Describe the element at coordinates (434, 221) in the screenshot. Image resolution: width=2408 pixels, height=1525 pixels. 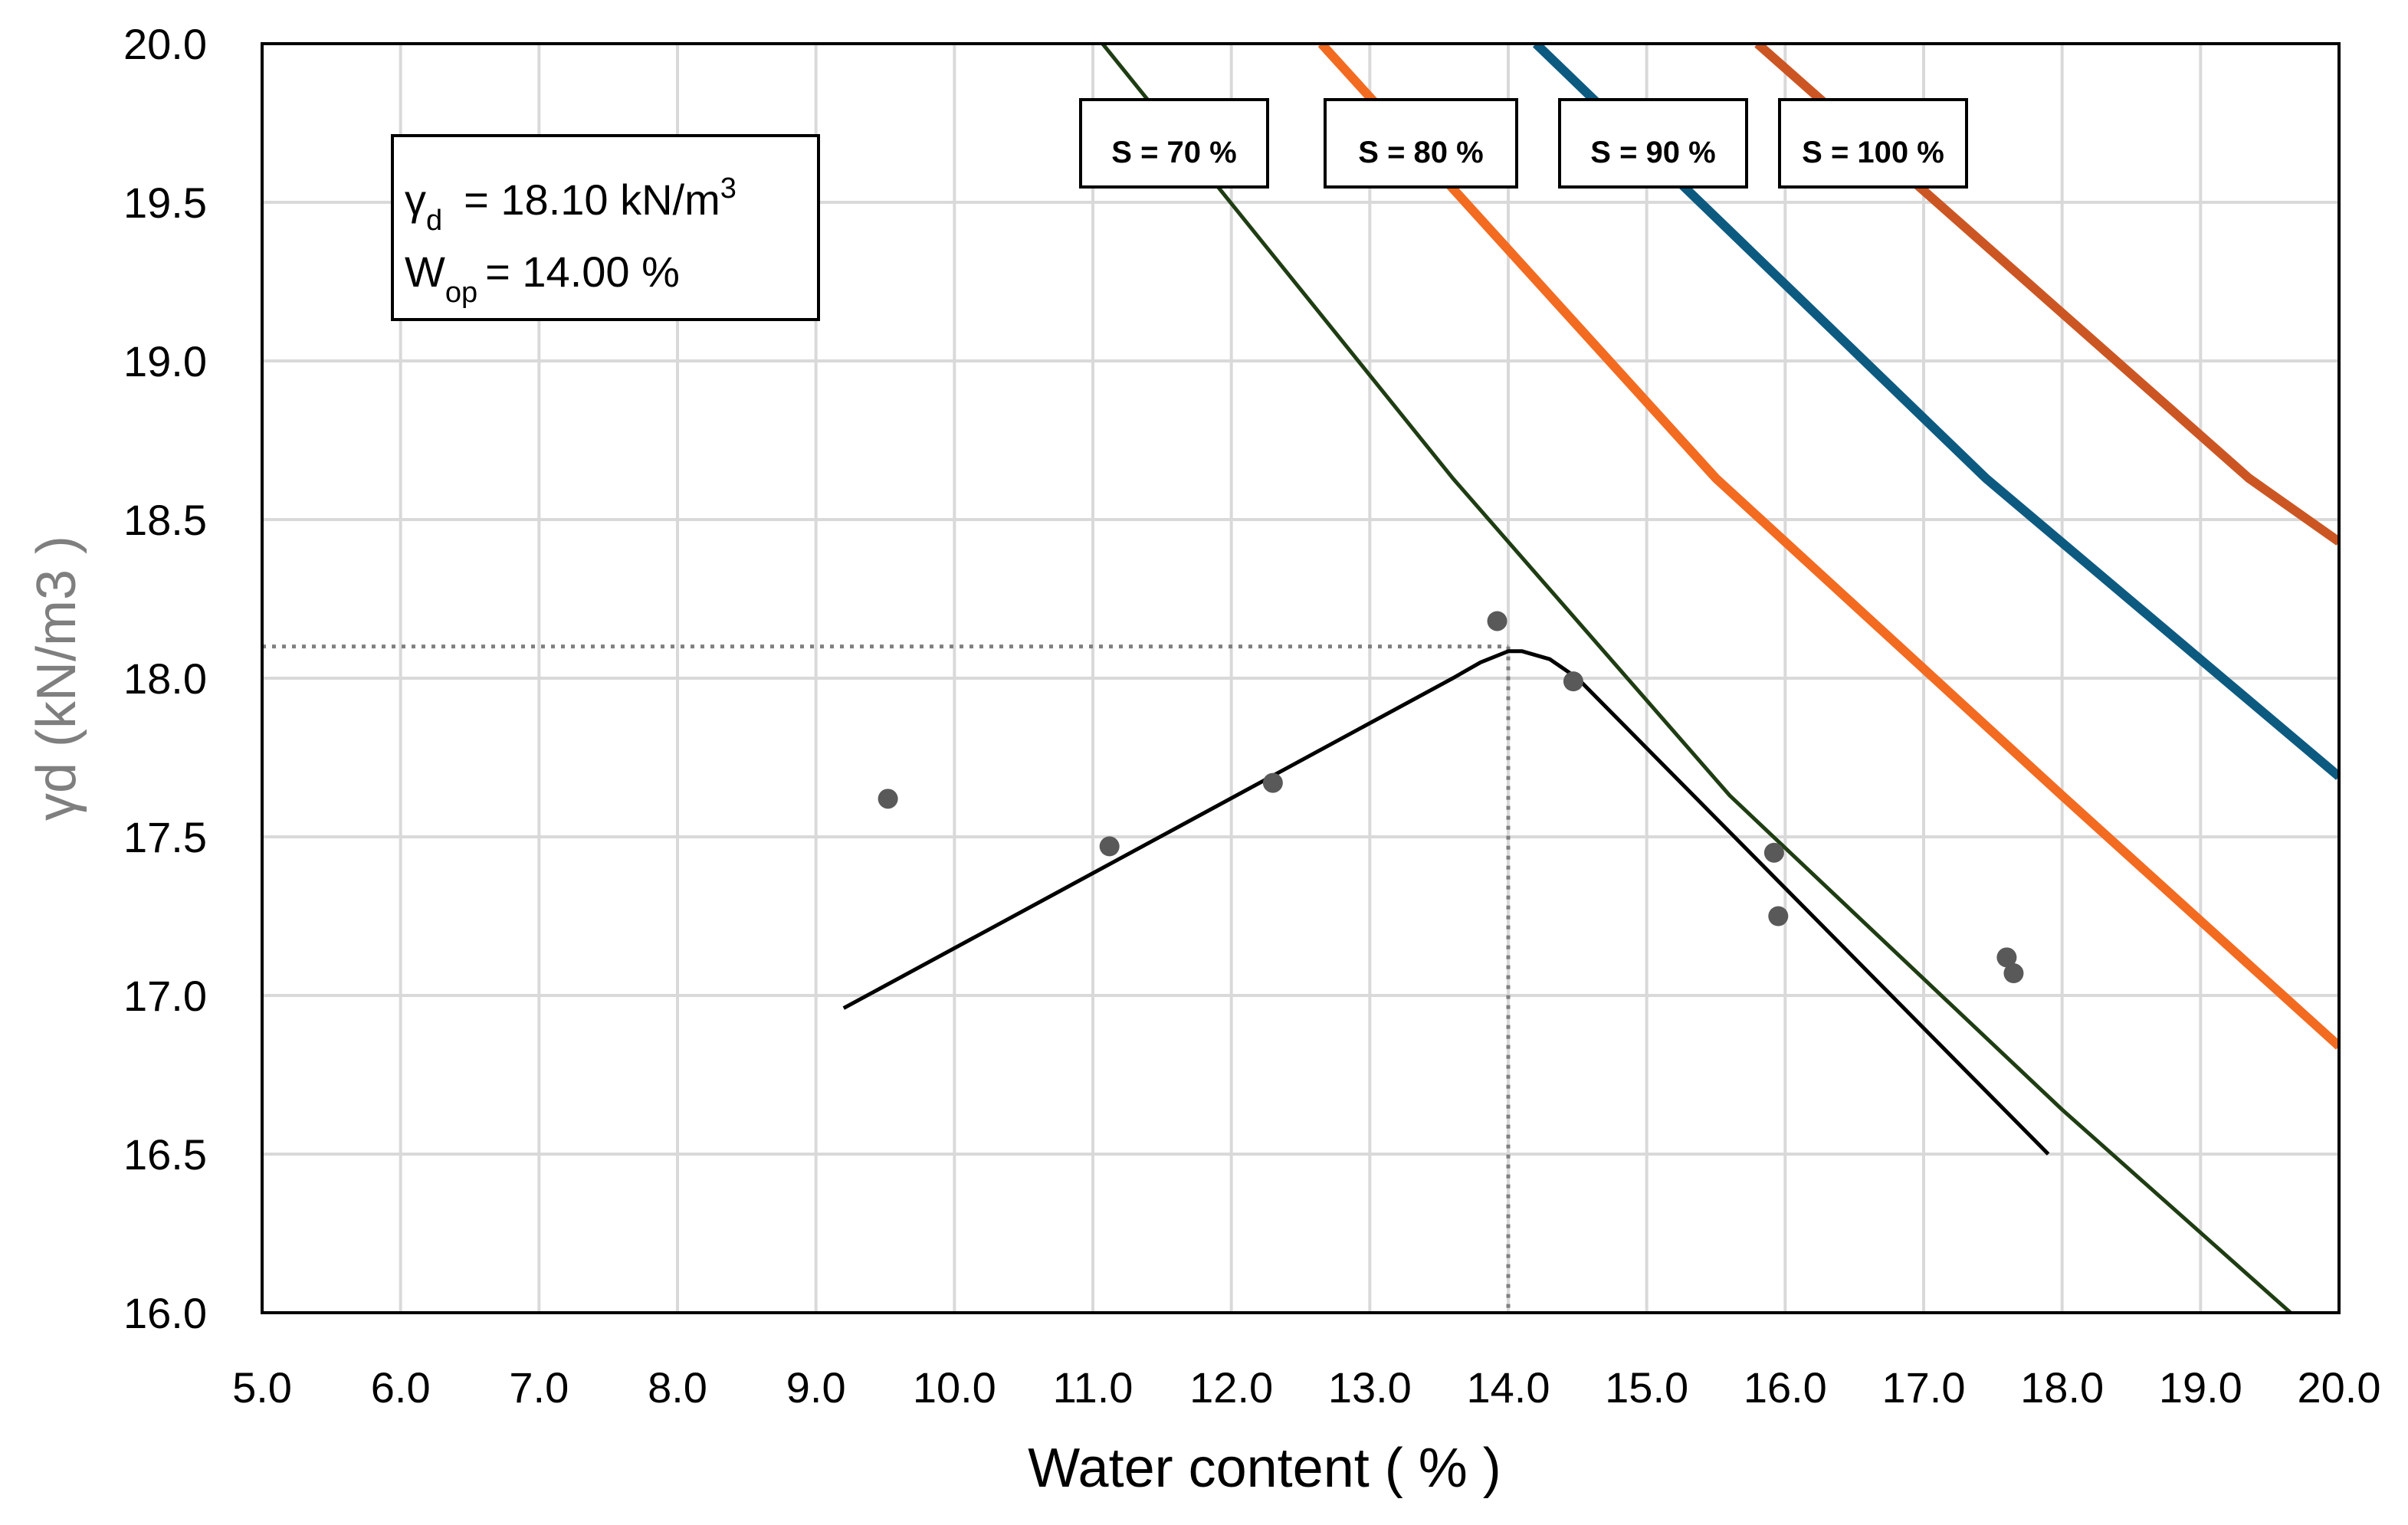
I see `gamma-sub: d` at that location.